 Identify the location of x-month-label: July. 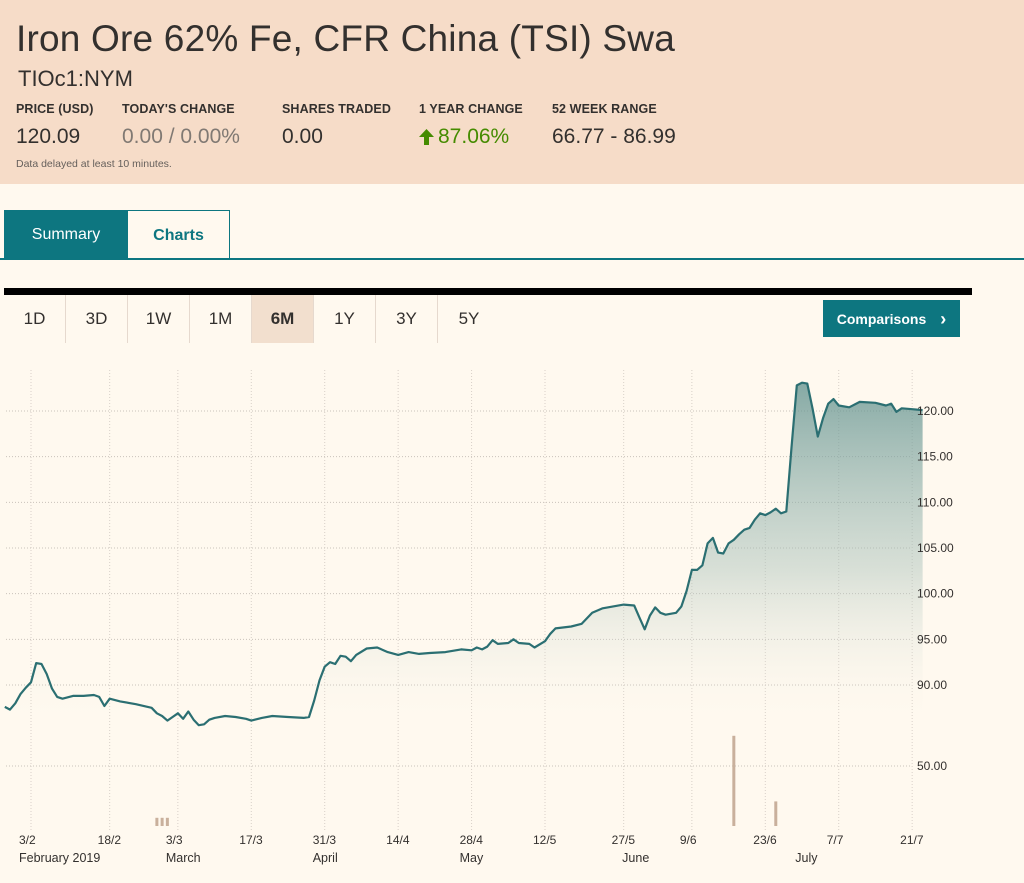
(806, 858).